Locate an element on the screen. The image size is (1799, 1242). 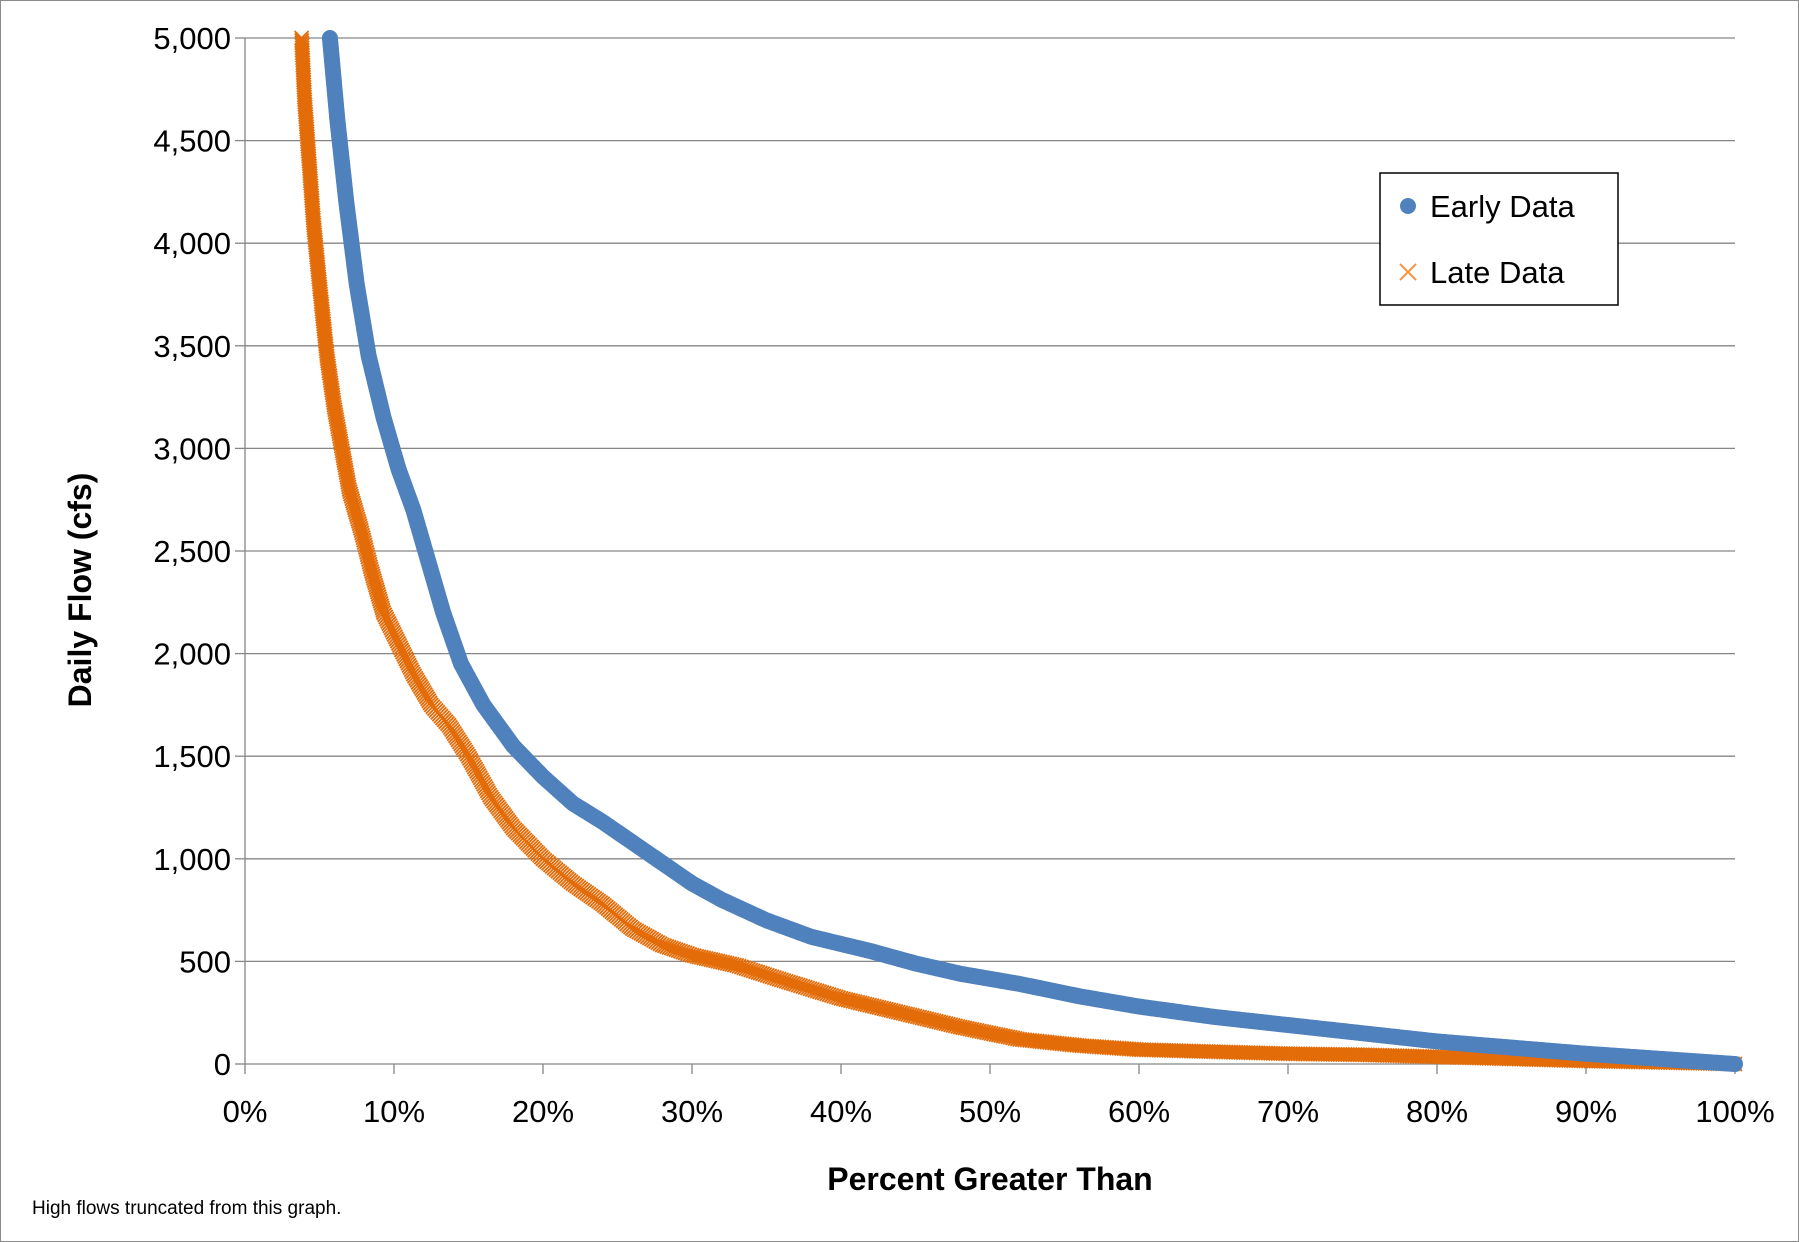
x-tick-label: 0% is located at coordinates (245, 1111).